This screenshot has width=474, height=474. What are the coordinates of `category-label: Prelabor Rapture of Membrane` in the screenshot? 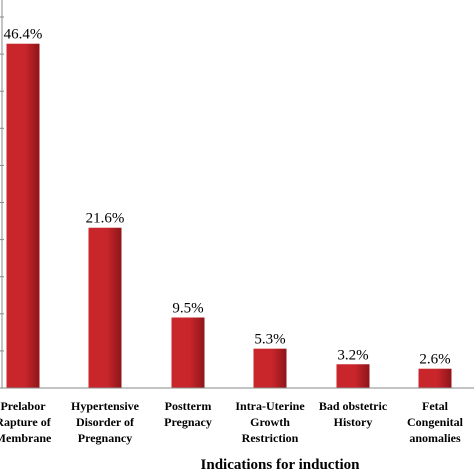 It's located at (26, 422).